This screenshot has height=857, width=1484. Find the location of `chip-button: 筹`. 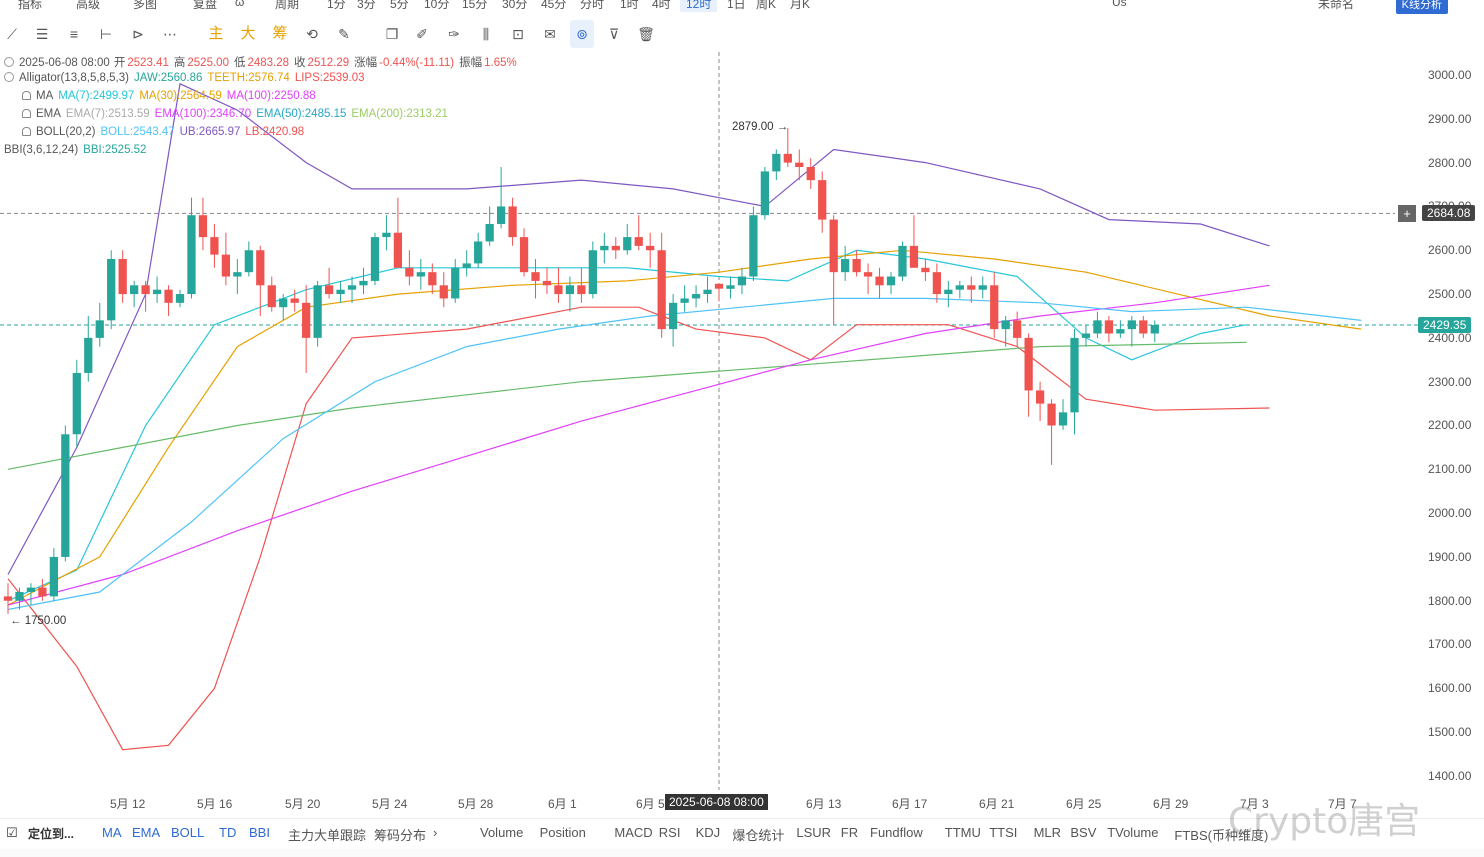

chip-button: 筹 is located at coordinates (280, 33).